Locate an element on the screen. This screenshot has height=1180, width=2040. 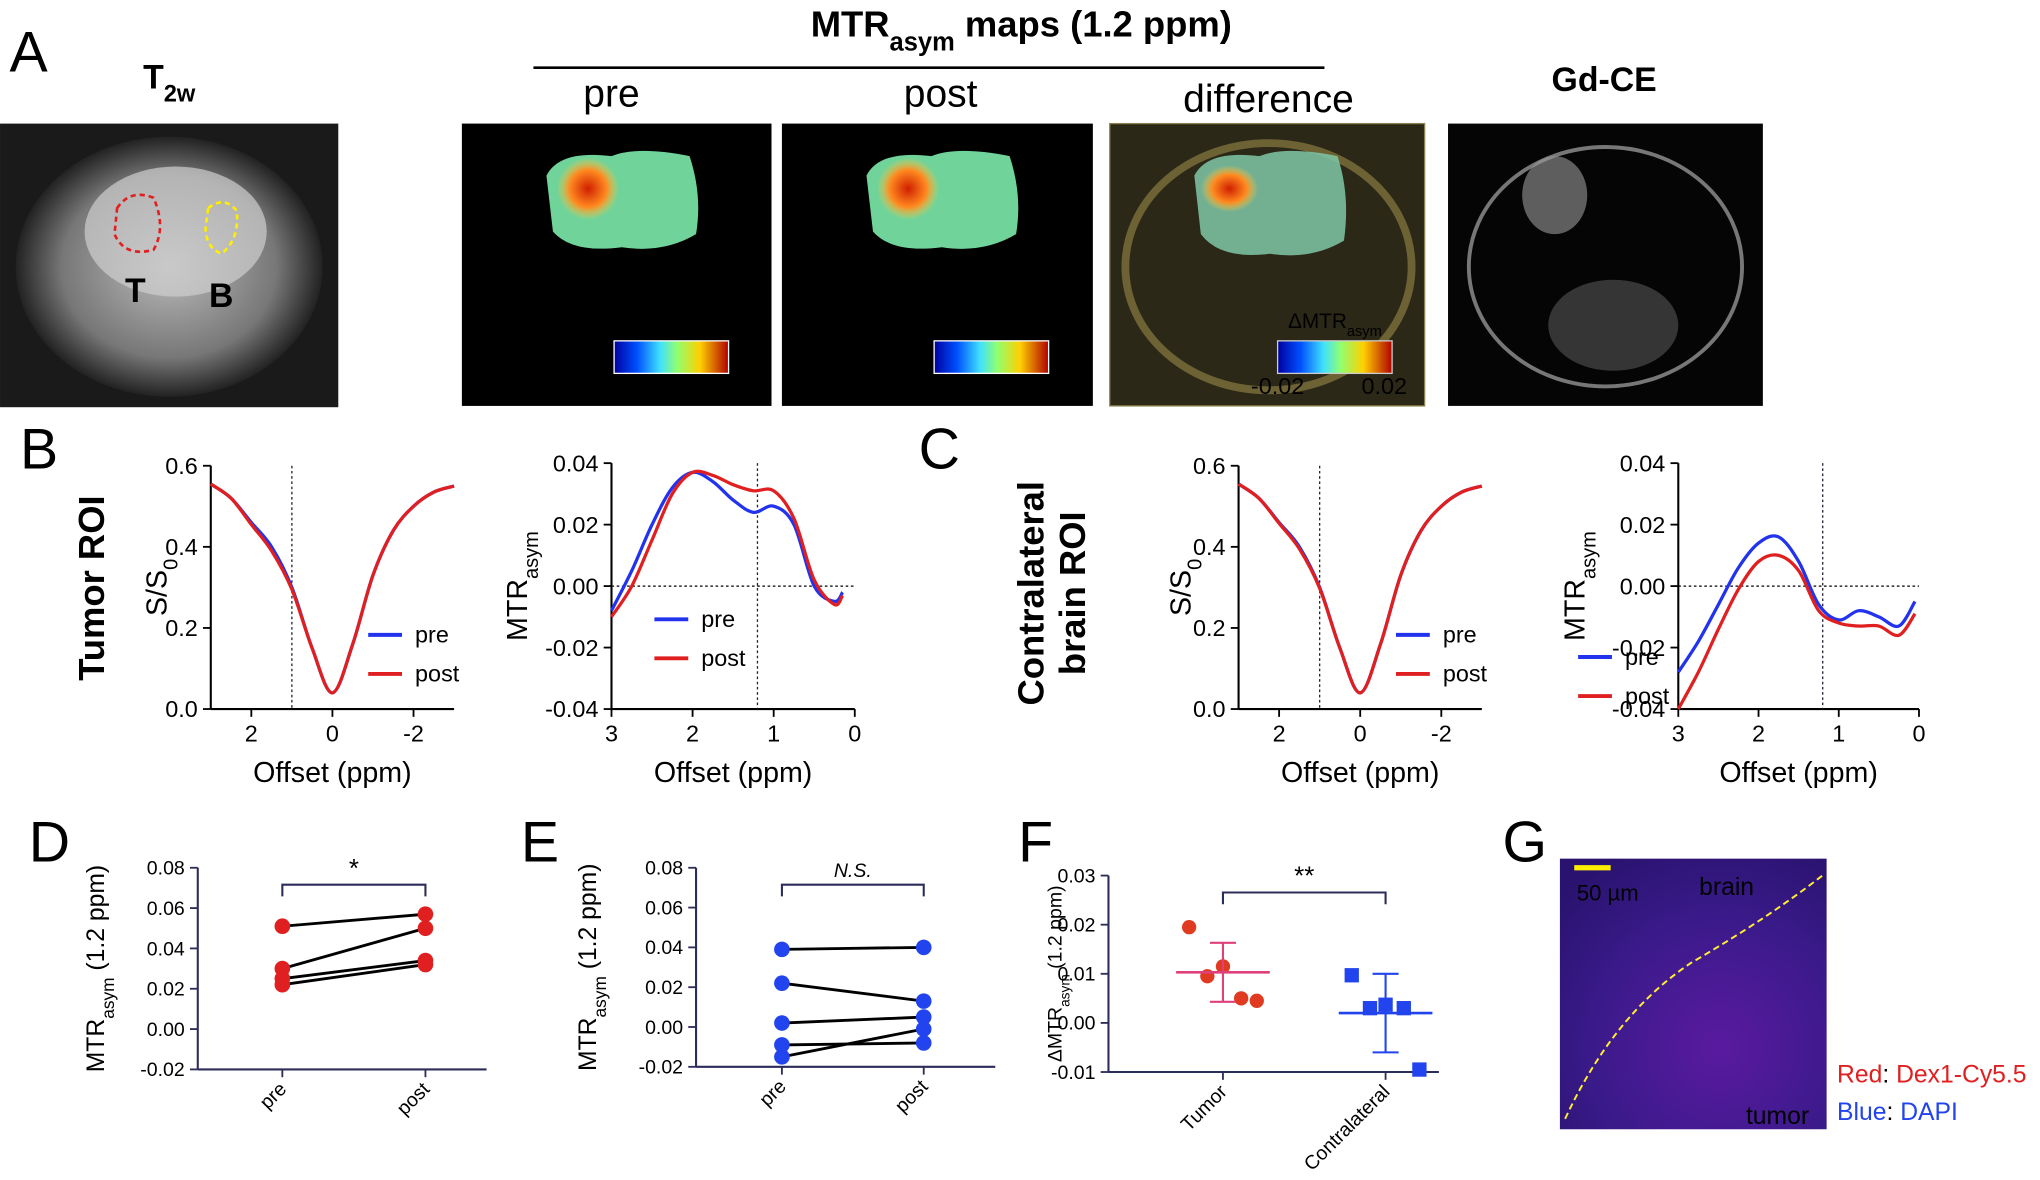
boundary is located at coordinates (1694, 996).